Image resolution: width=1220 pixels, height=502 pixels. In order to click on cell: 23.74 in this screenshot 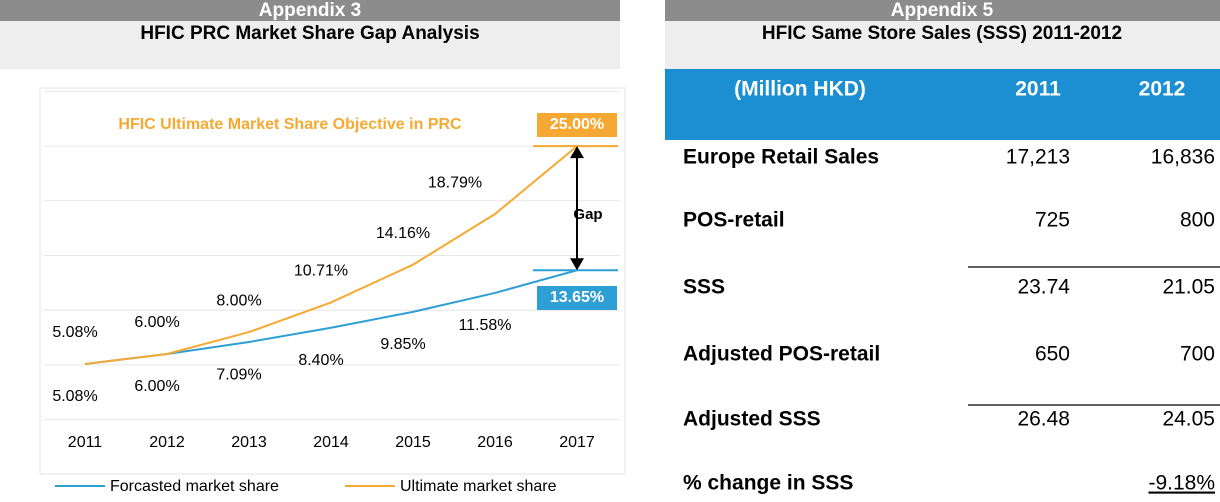, I will do `click(1043, 287)`.